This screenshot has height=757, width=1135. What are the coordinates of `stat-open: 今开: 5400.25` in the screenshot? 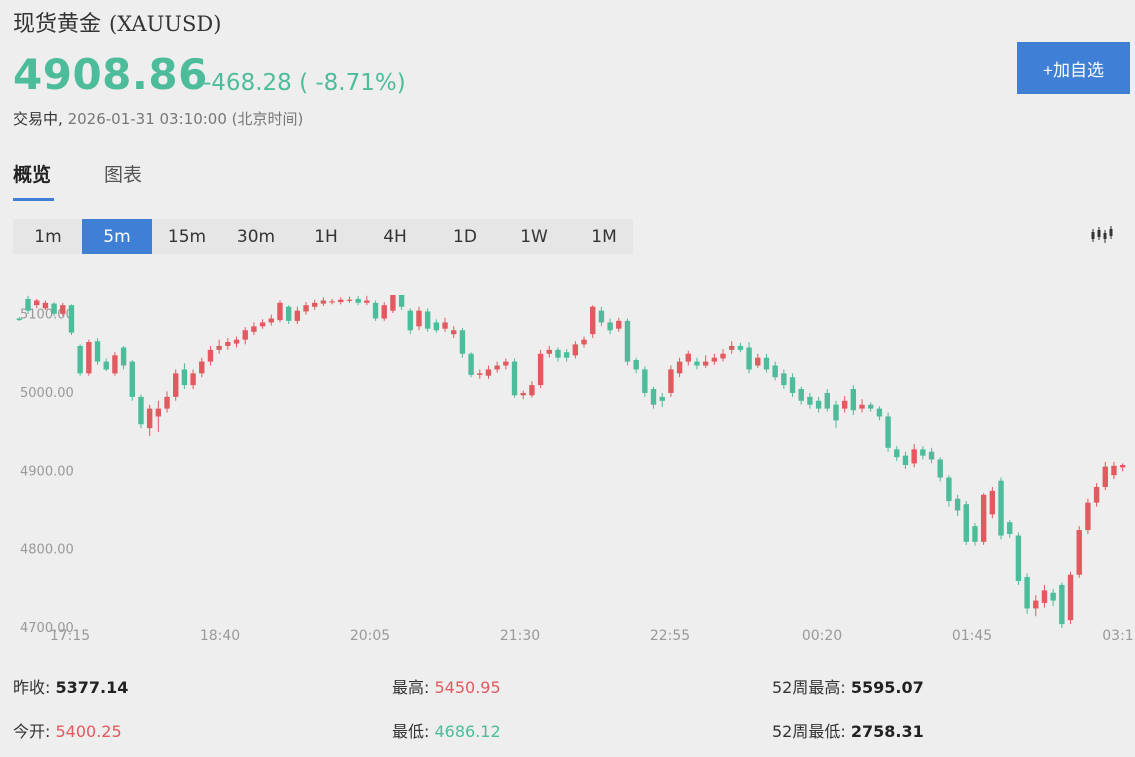 It's located at (67, 730).